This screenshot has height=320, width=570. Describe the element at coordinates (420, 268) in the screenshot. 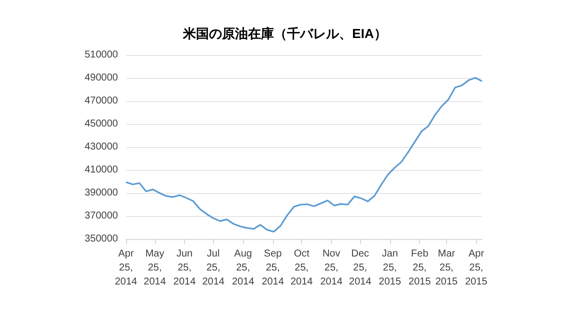

I see `x-tick-label: Feb 25, 2015` at that location.